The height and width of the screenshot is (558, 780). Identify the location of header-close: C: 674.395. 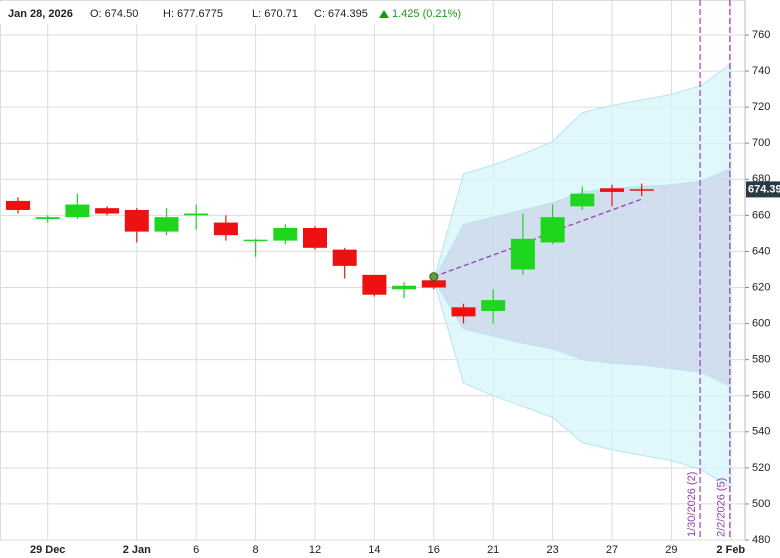
(341, 14).